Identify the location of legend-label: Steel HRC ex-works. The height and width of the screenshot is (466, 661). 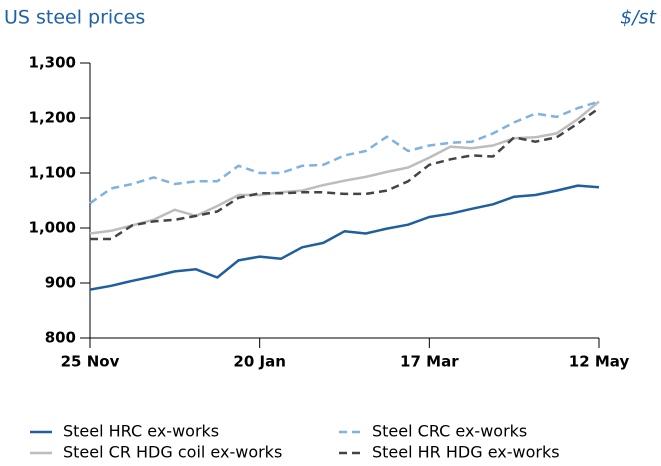
(141, 431).